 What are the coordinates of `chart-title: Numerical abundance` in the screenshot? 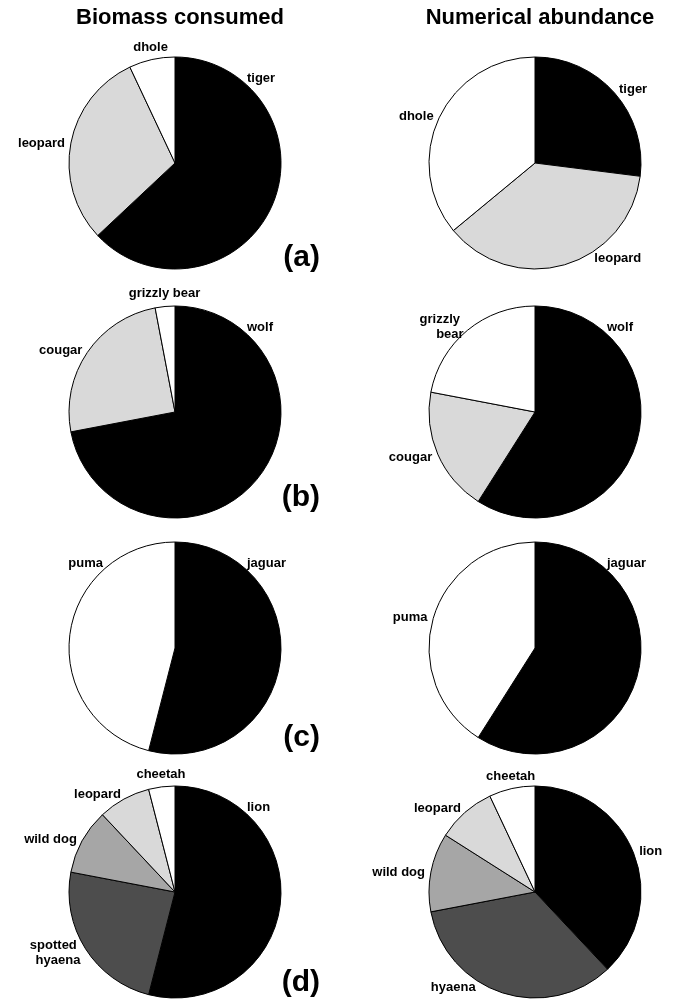 It's located at (540, 16).